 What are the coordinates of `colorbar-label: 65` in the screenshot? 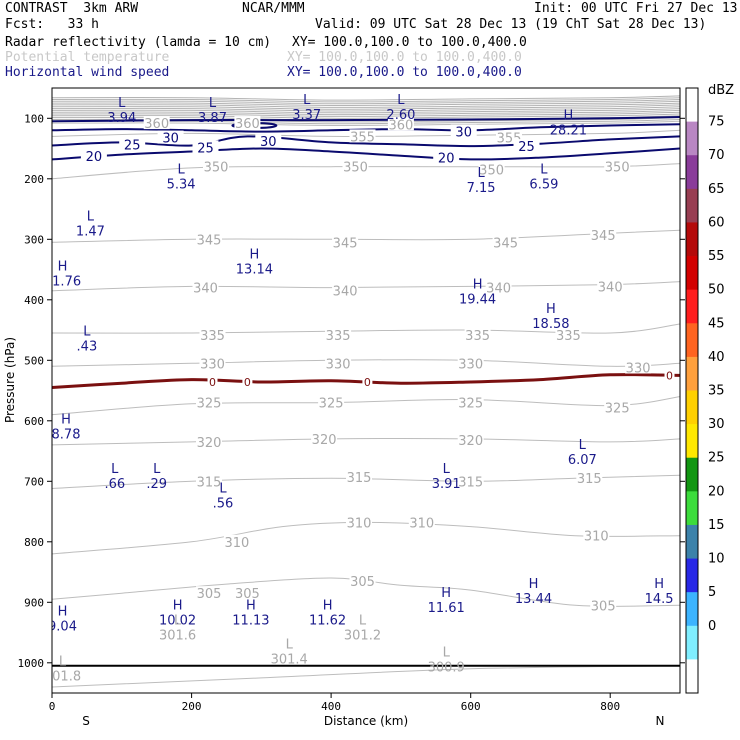 It's located at (716, 189).